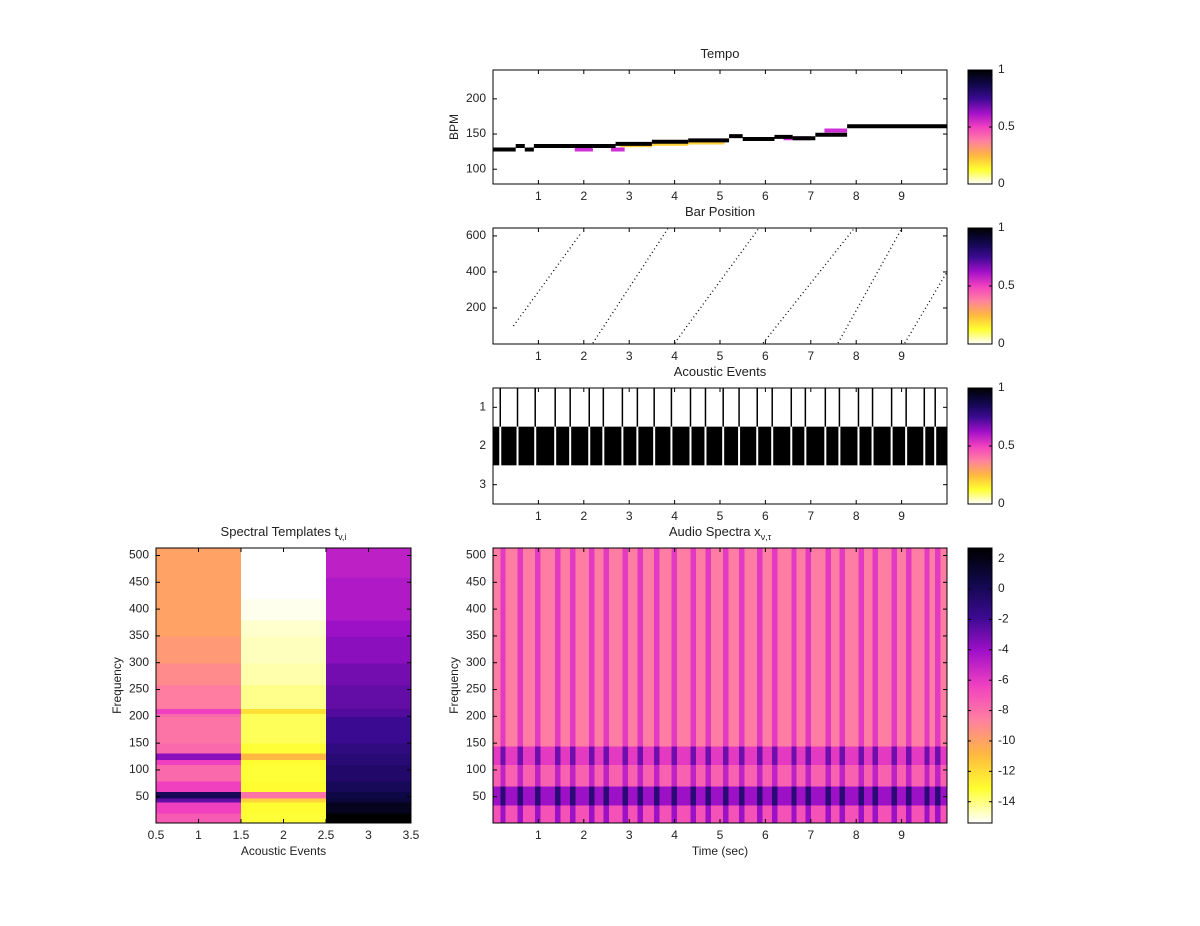 The width and height of the screenshot is (1200, 926). Describe the element at coordinates (454, 127) in the screenshot. I see `y-axis-label: BPM` at that location.